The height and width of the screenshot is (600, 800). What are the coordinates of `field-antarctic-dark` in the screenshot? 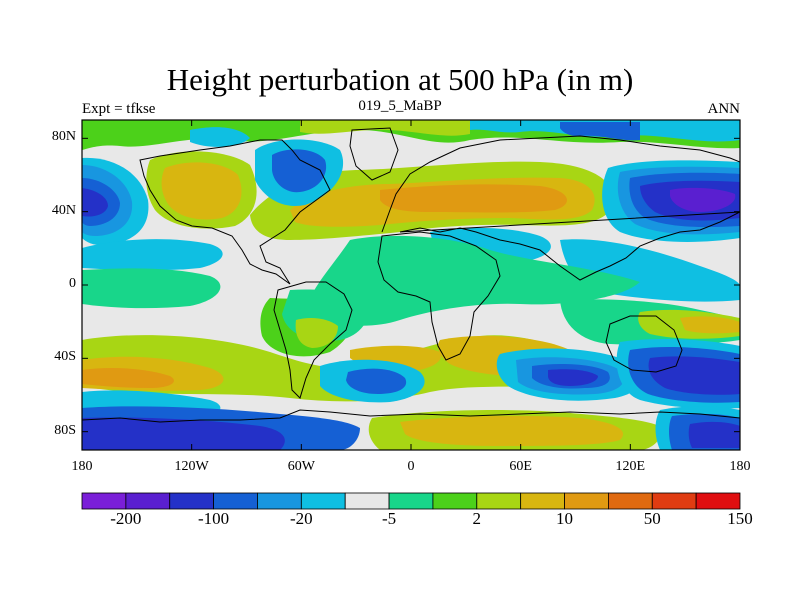 It's located at (183, 433).